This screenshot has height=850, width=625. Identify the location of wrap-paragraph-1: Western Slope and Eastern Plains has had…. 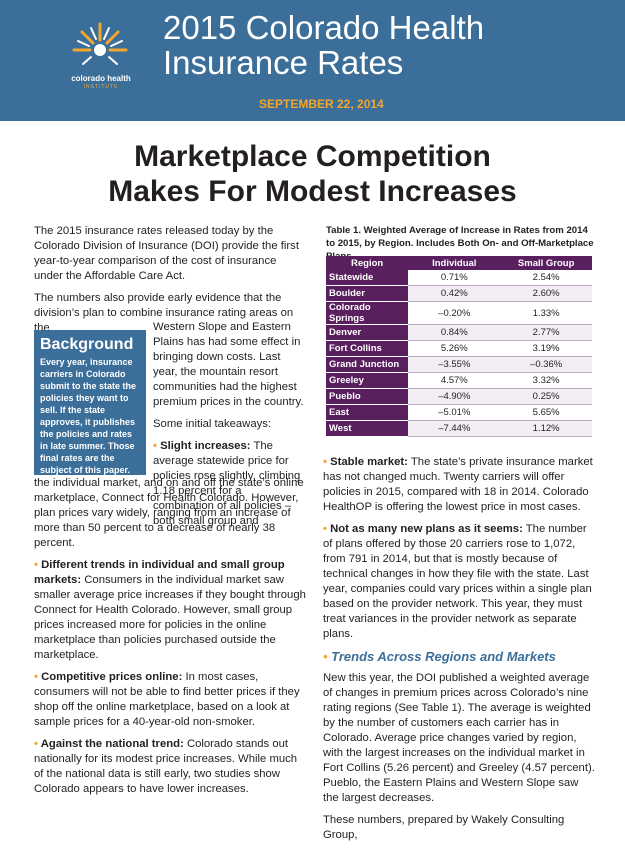
(228, 364).